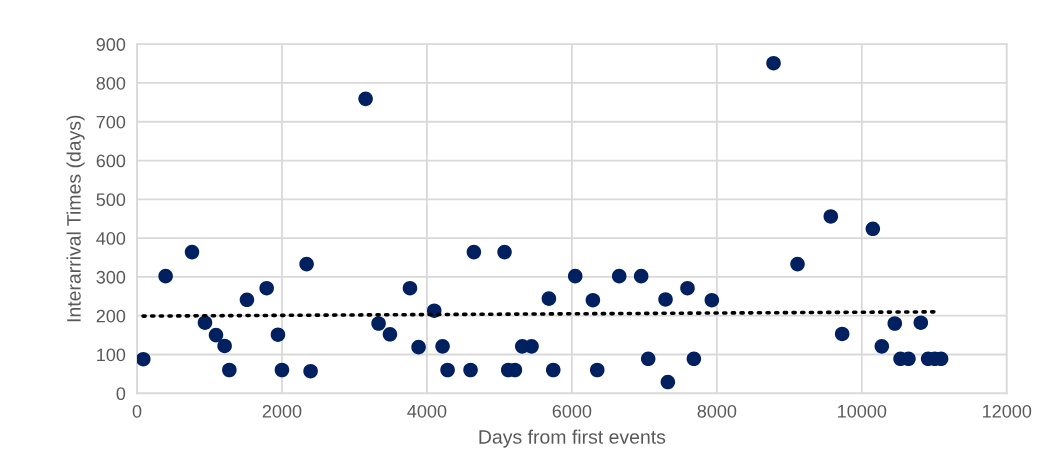 This screenshot has width=1062, height=475. Describe the element at coordinates (717, 411) in the screenshot. I see `x-tick-label: 8000` at that location.